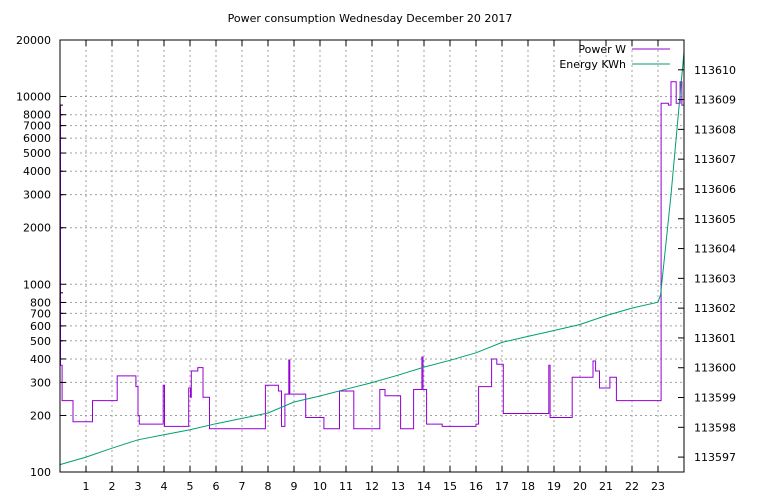 The height and width of the screenshot is (500, 768). What do you see at coordinates (40, 326) in the screenshot?
I see `y-tick-label: 600` at bounding box center [40, 326].